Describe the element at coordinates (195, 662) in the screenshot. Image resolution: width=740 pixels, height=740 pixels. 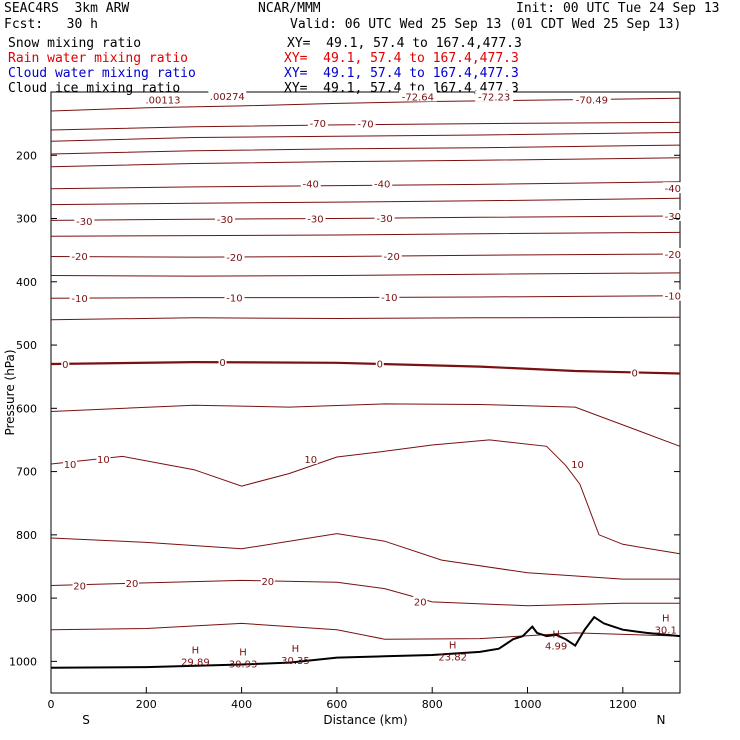
I see `h-marker-value-0: 29.89` at that location.